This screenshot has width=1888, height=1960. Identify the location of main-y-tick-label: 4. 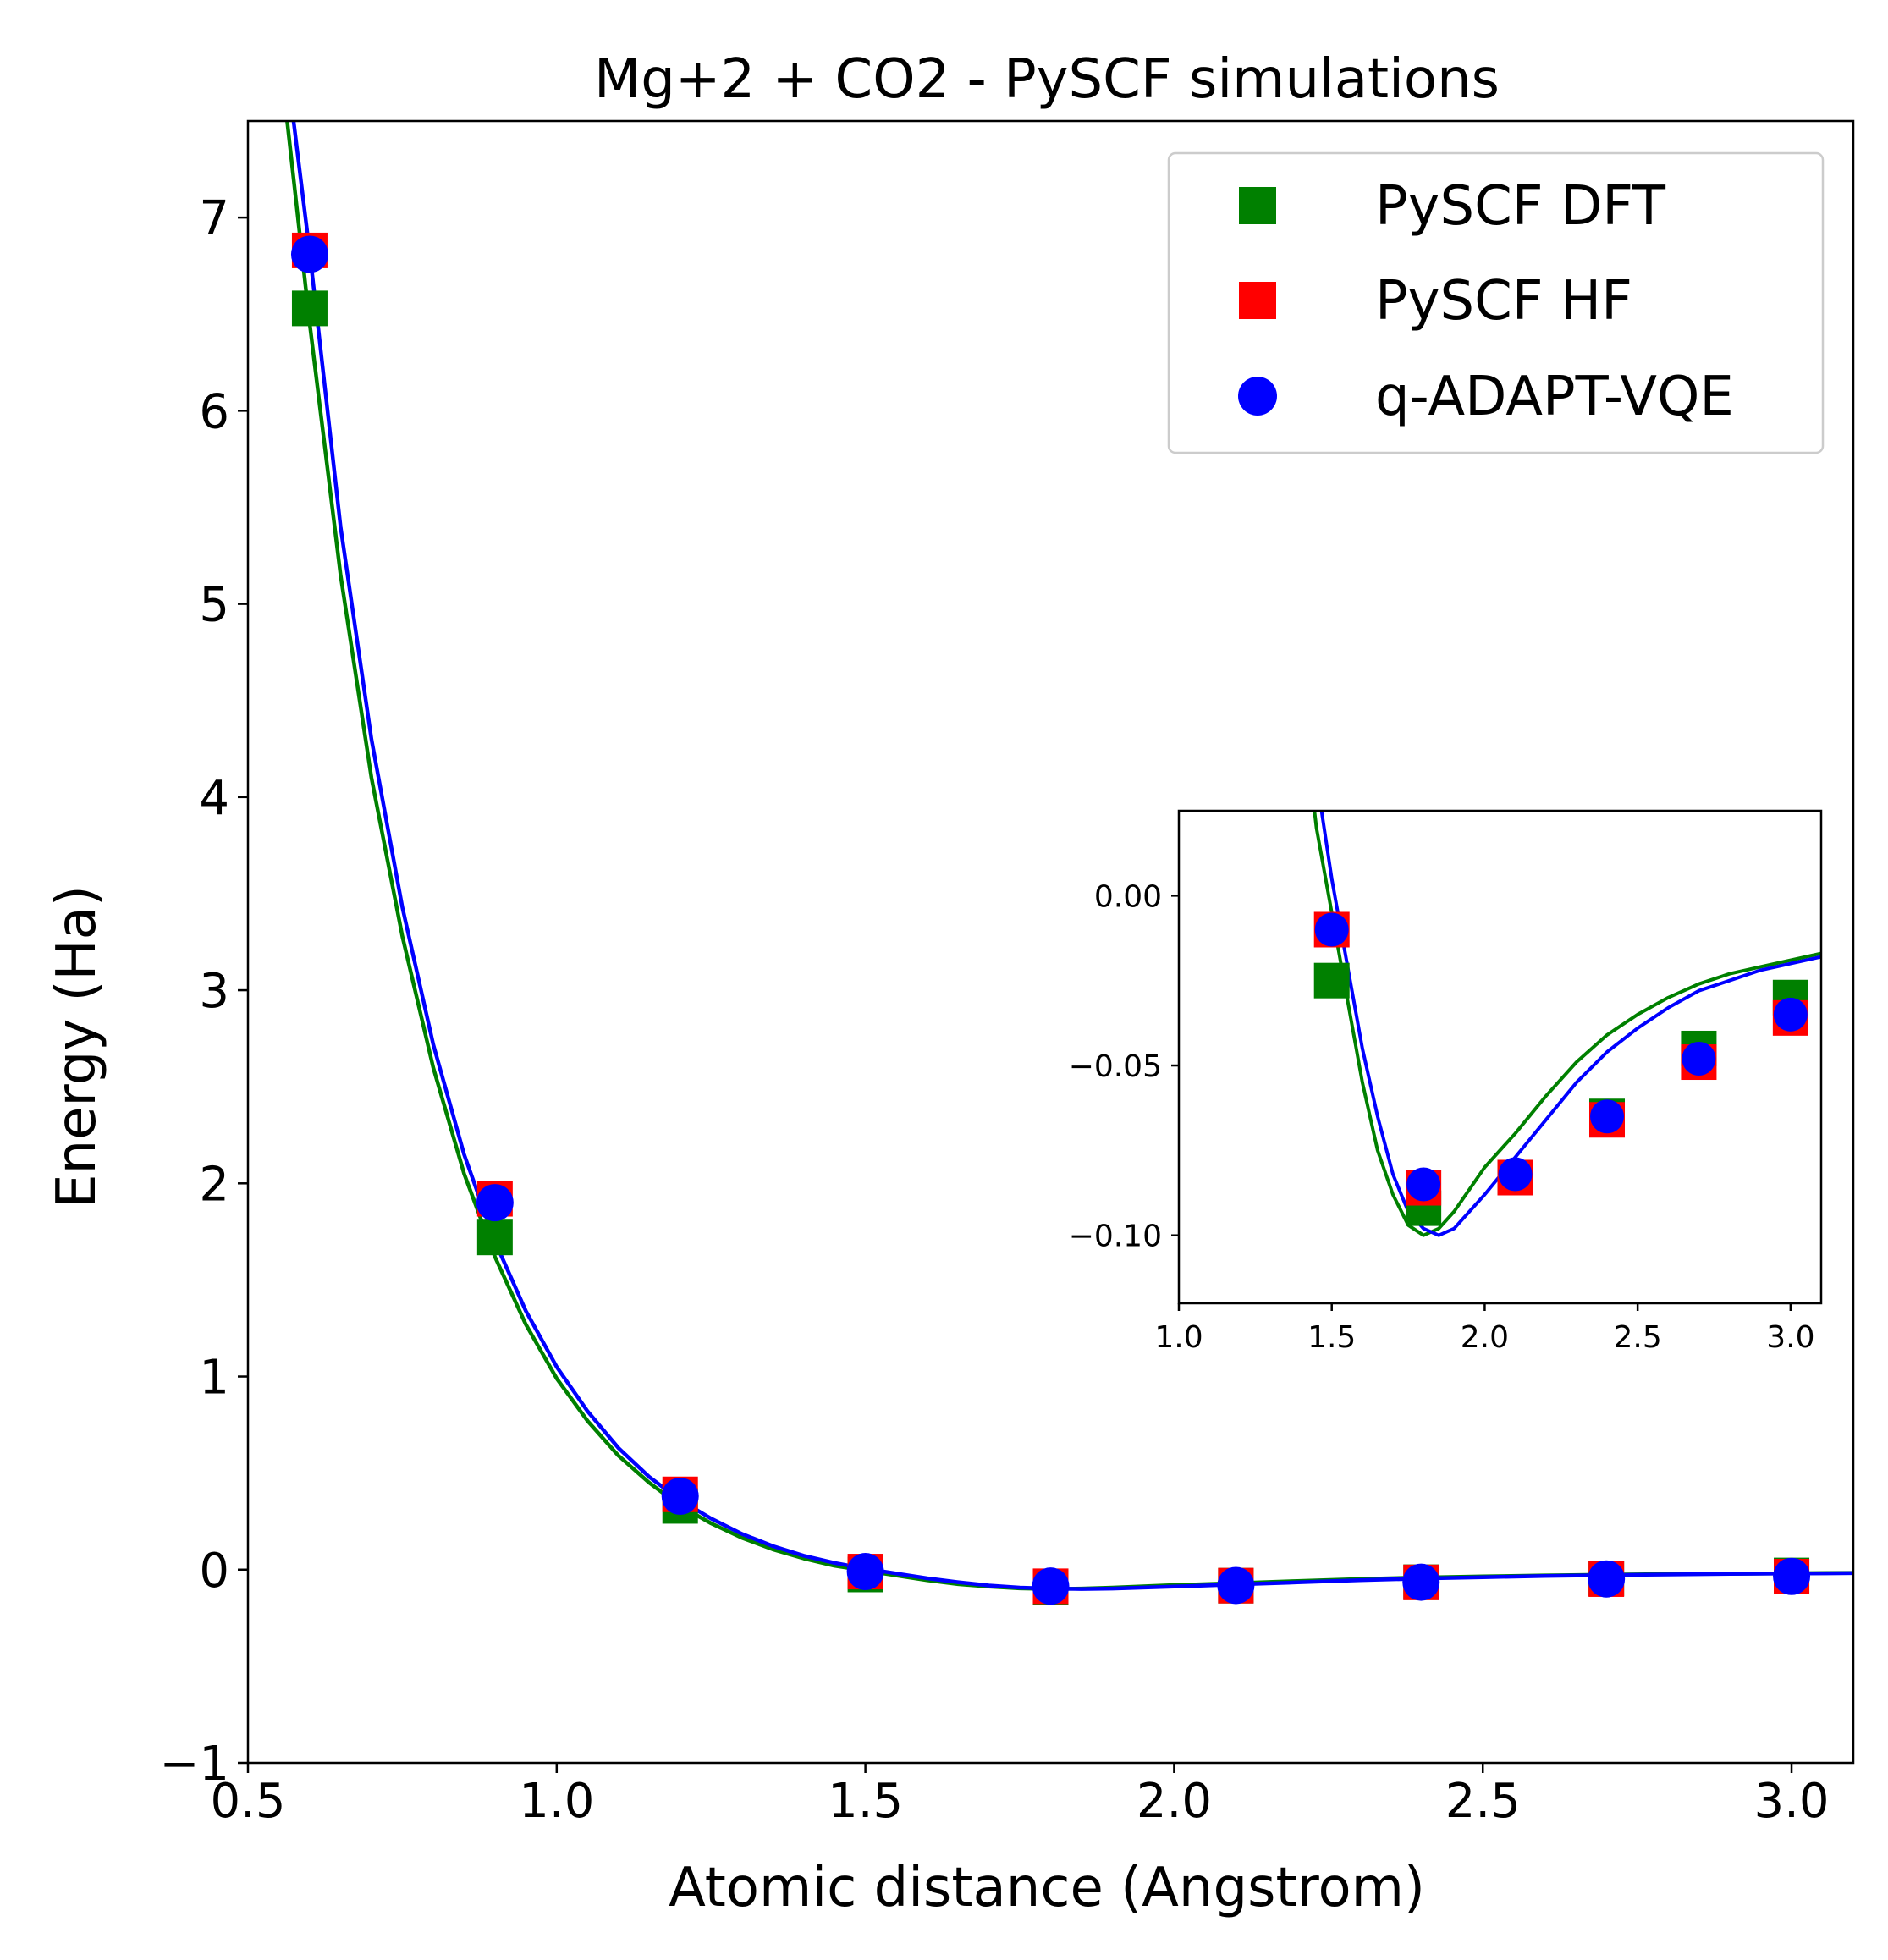
(214, 798).